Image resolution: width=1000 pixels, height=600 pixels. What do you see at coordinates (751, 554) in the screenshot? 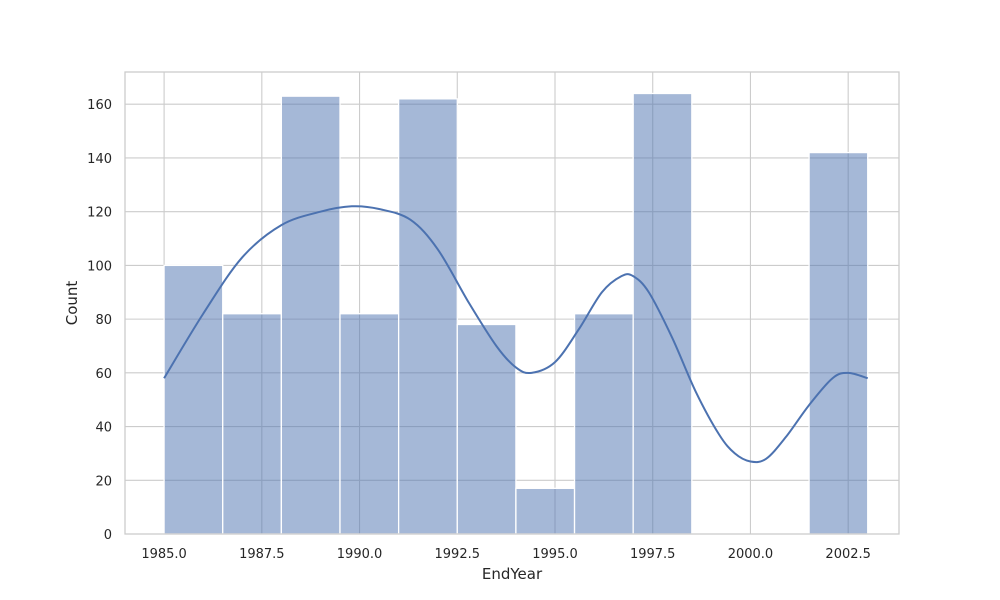
I see `x-tick-label: 2000.0` at bounding box center [751, 554].